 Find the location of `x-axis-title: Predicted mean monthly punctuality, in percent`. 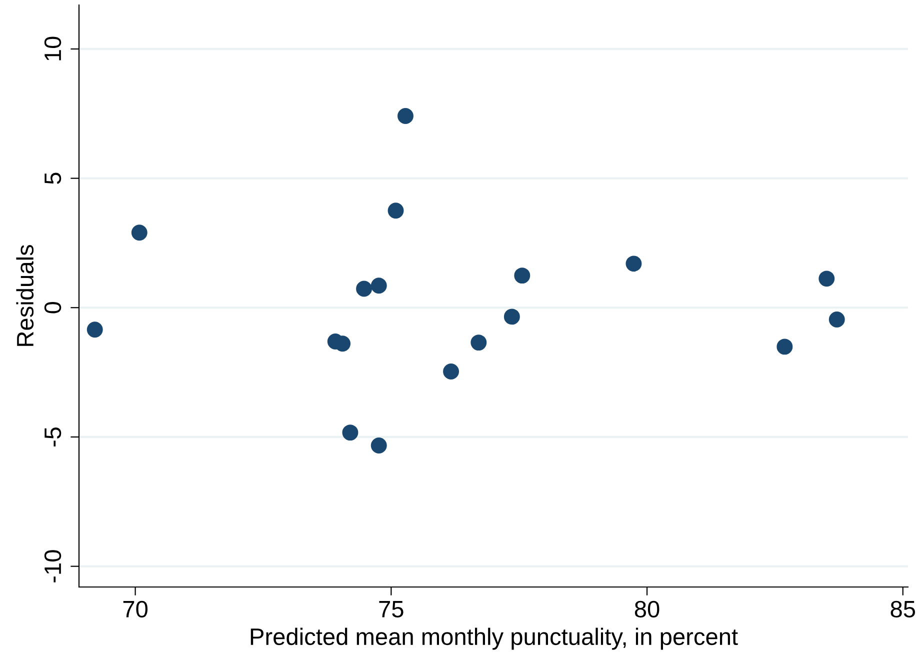

x-axis-title: Predicted mean monthly punctuality, in percent is located at coordinates (494, 639).